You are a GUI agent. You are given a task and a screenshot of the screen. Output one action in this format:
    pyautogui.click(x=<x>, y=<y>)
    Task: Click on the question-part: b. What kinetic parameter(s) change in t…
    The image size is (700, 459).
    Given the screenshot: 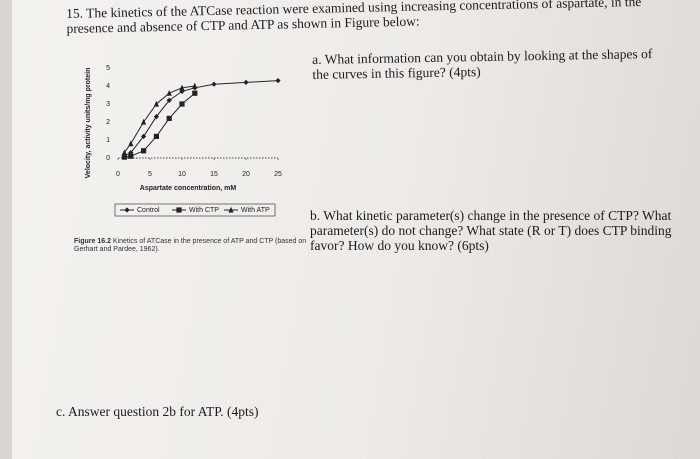 What is the action you would take?
    pyautogui.click(x=491, y=230)
    